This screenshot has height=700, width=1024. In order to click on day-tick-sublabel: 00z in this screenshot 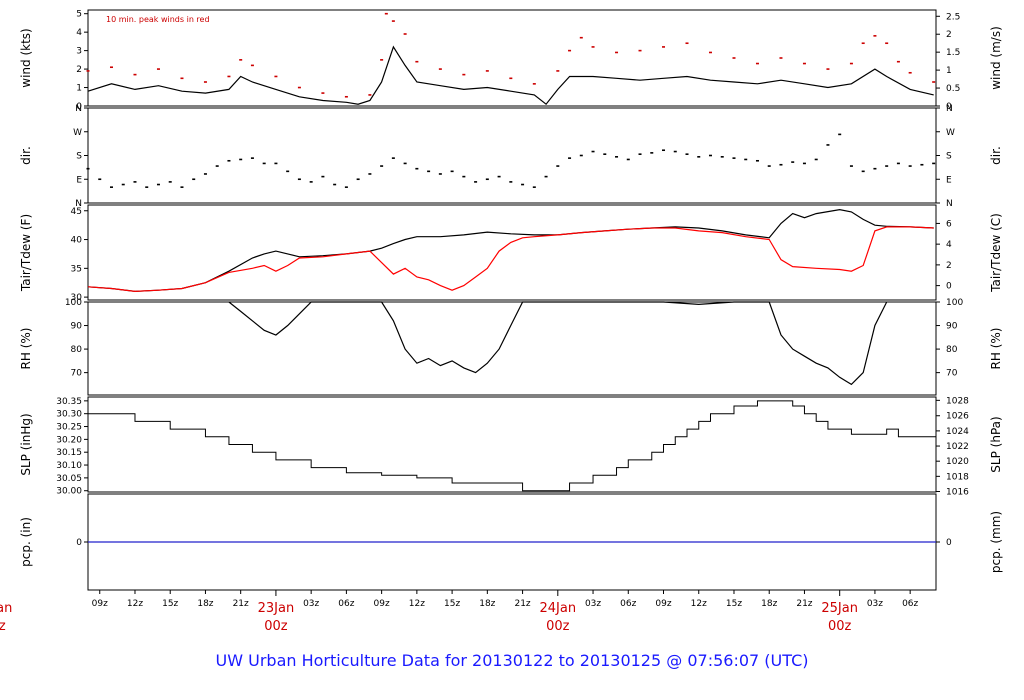, I will do `click(558, 626)`.